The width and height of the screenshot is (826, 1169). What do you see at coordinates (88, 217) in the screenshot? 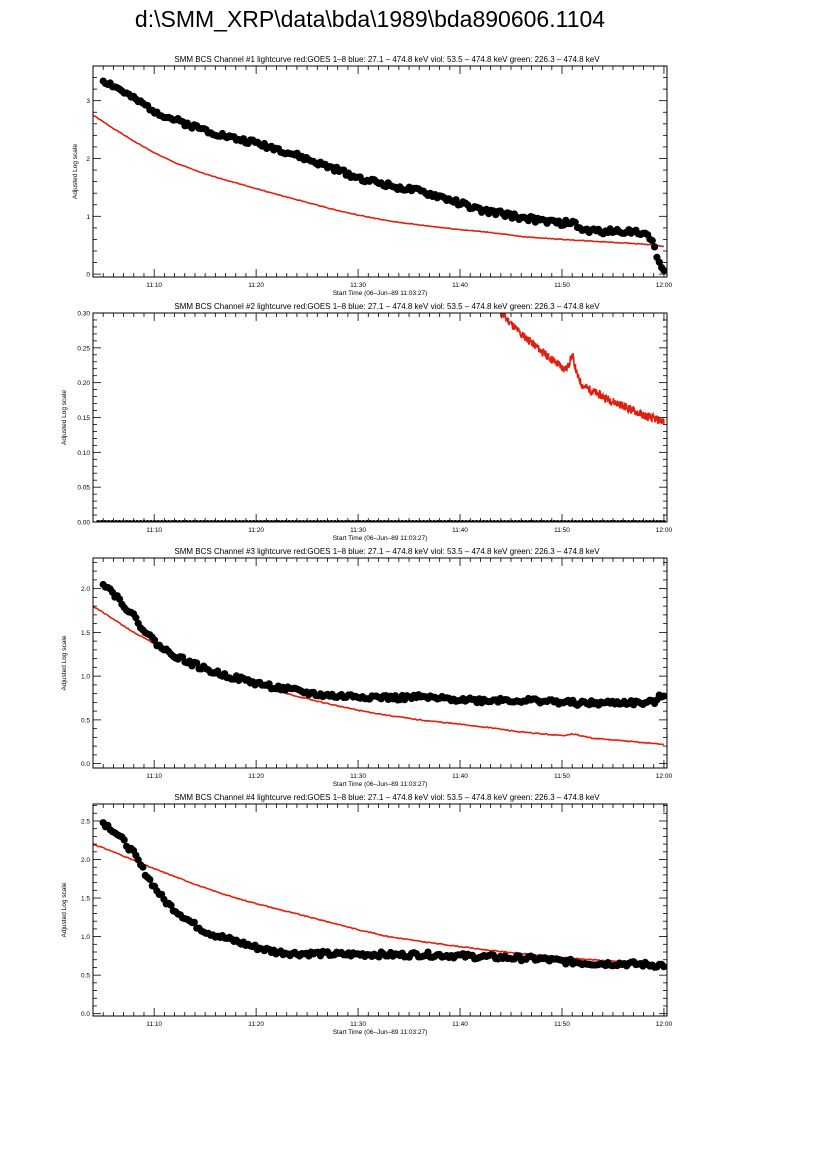
I see `y-tick-label: 1` at bounding box center [88, 217].